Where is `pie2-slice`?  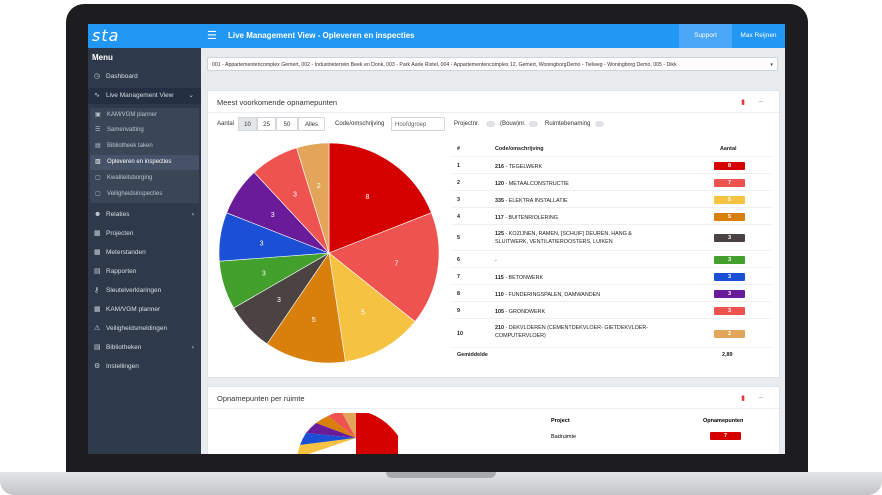 pie2-slice is located at coordinates (377, 433).